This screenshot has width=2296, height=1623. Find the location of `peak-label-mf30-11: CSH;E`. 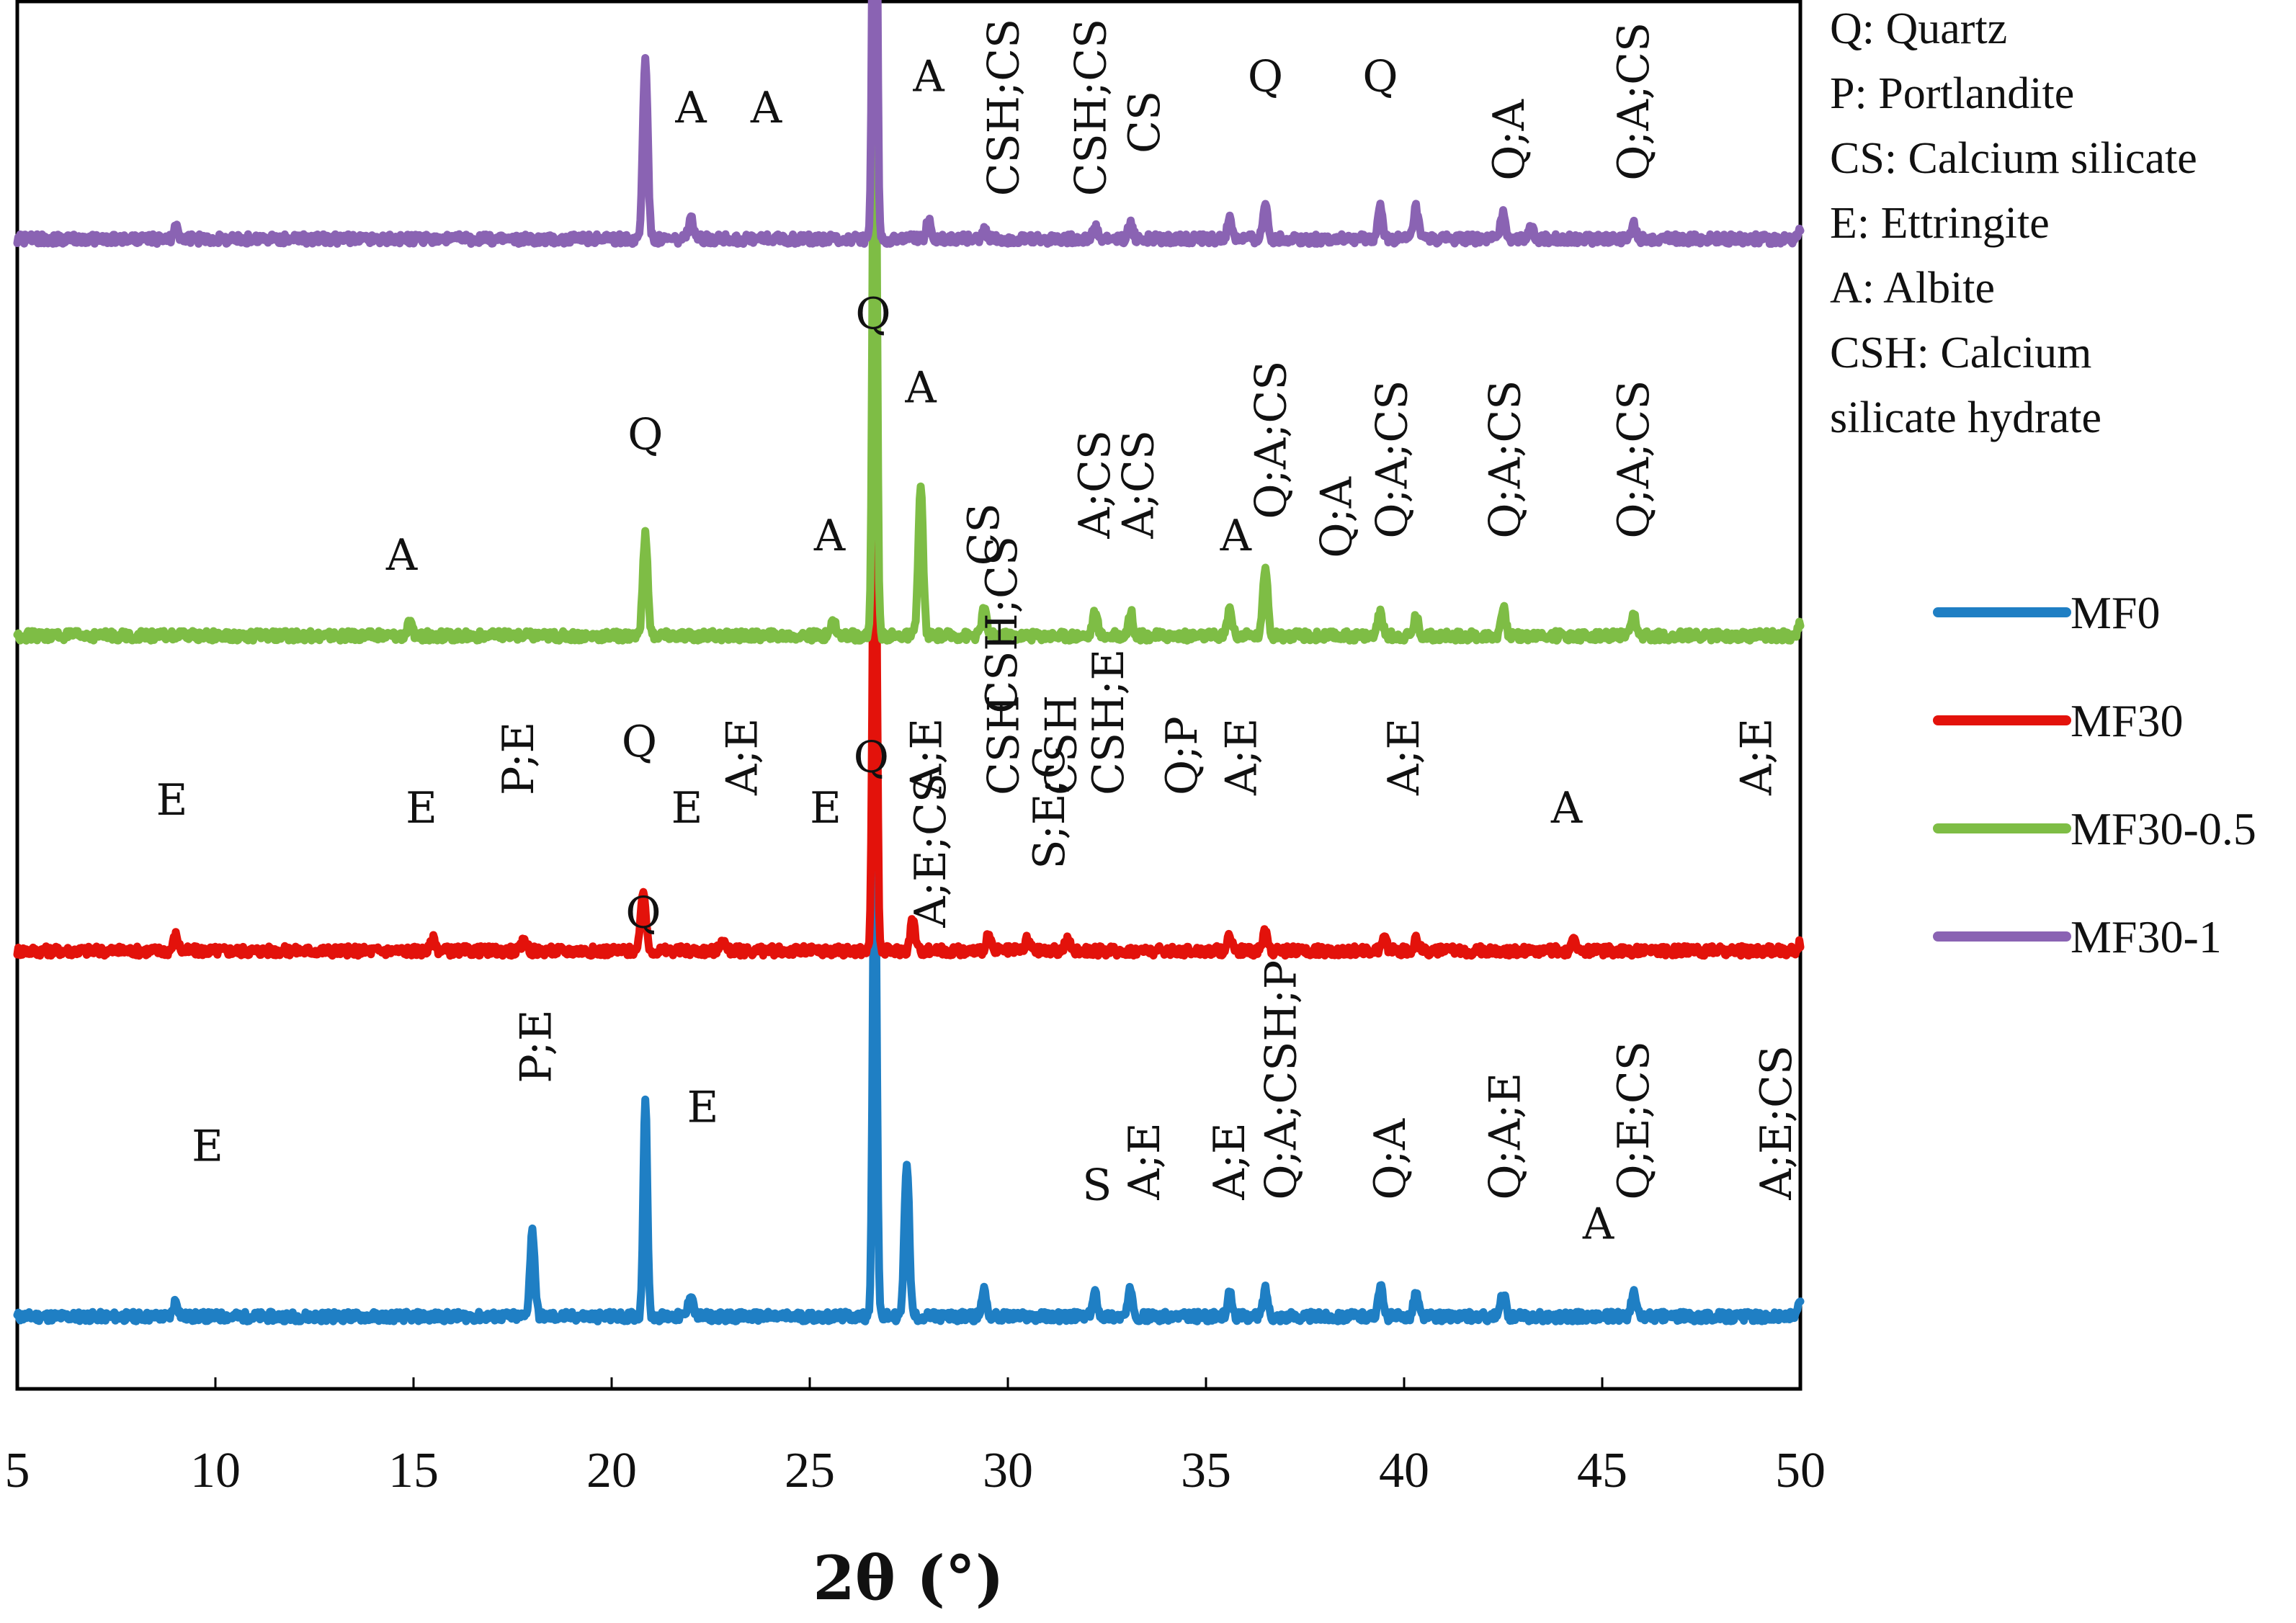

peak-label-mf30-11: CSH;E is located at coordinates (1109, 722).